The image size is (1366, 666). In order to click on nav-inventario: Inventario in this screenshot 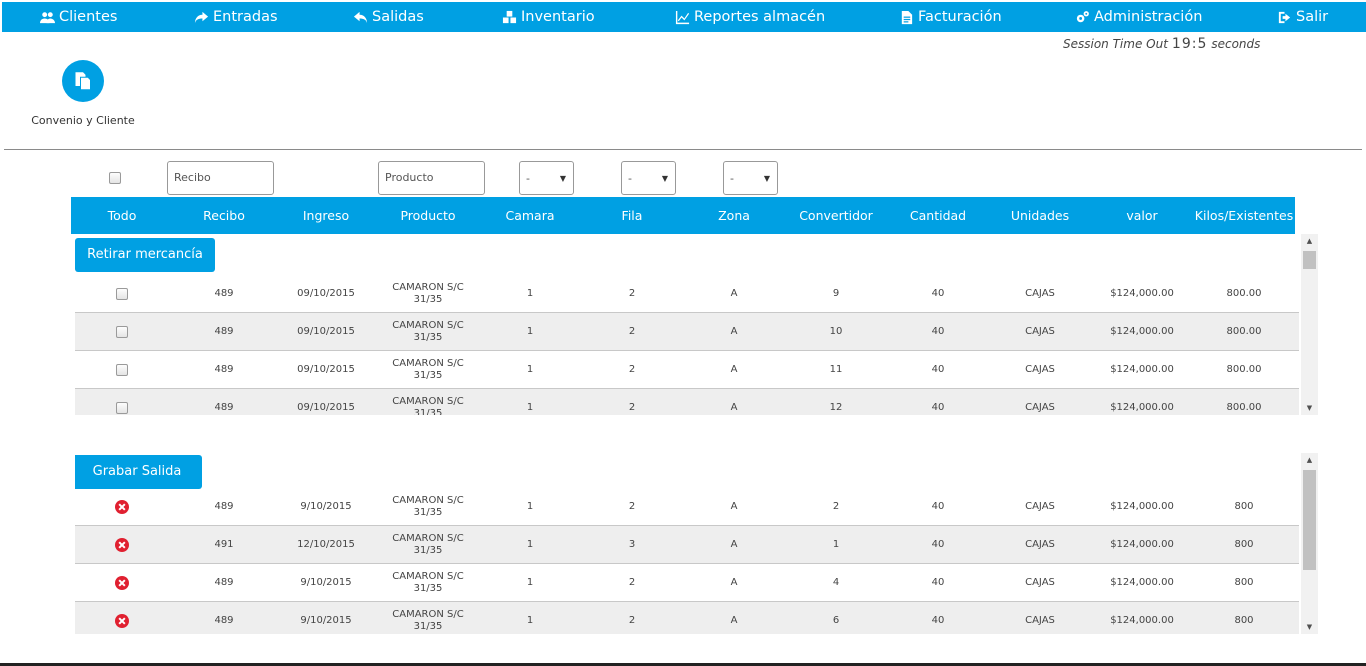, I will do `click(548, 17)`.